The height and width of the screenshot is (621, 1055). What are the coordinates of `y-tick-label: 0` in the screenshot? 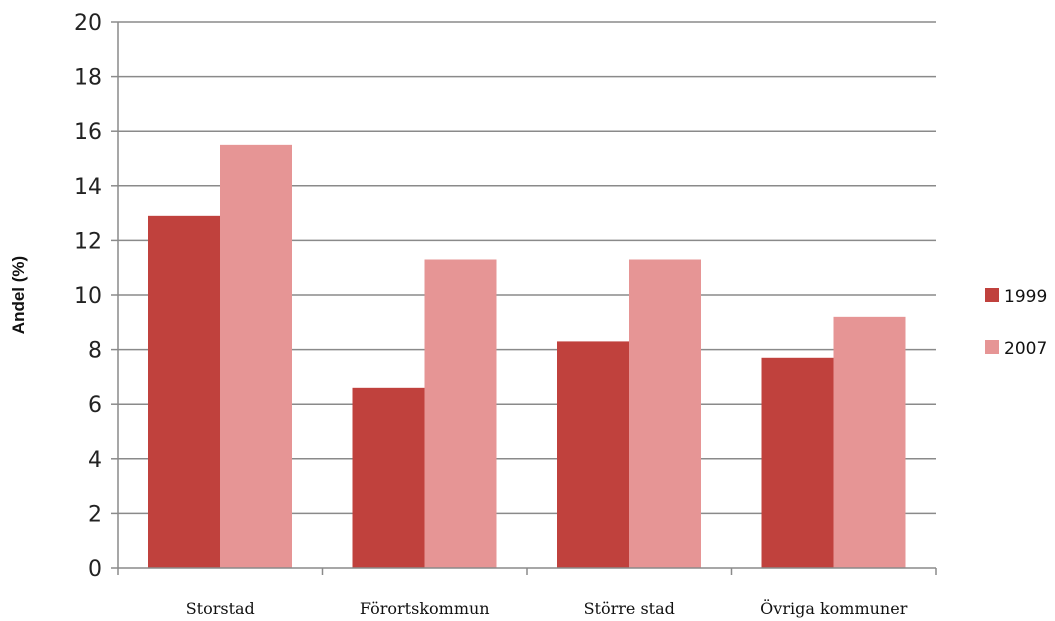 It's located at (95, 569).